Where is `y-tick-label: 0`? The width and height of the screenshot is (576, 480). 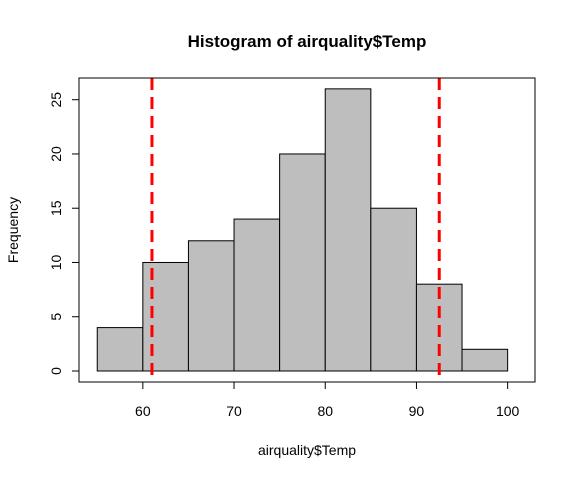 y-tick-label: 0 is located at coordinates (56, 371).